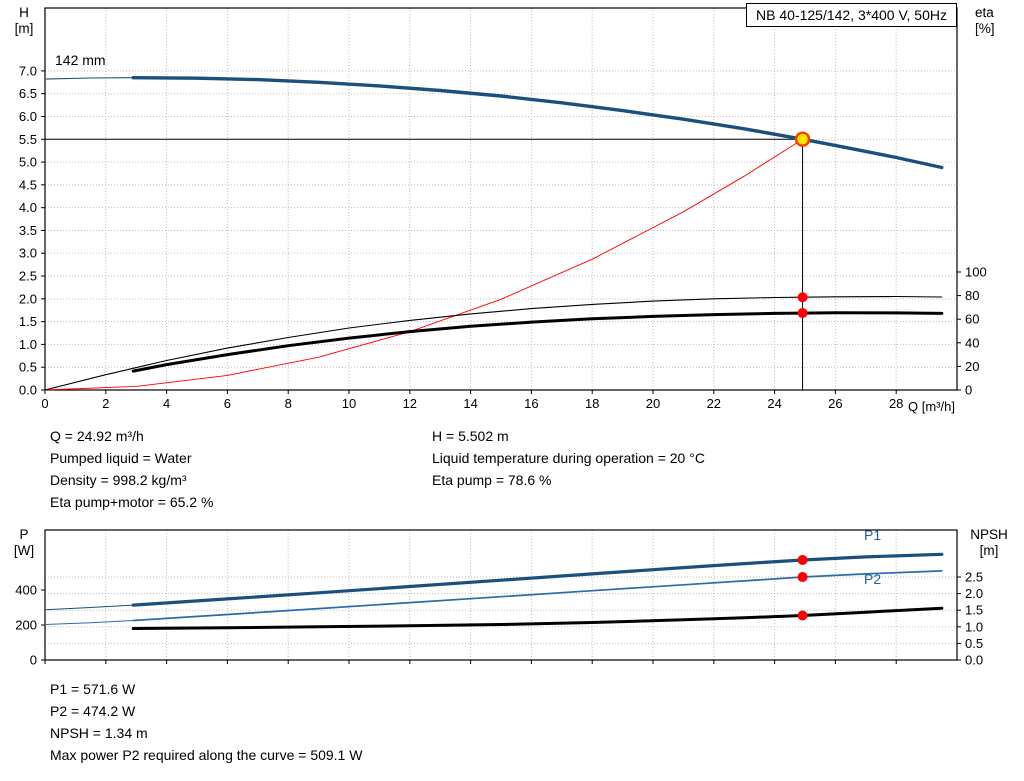 The width and height of the screenshot is (1024, 781). Describe the element at coordinates (93, 689) in the screenshot. I see `annotation-line: P1 = 571.6 W` at that location.